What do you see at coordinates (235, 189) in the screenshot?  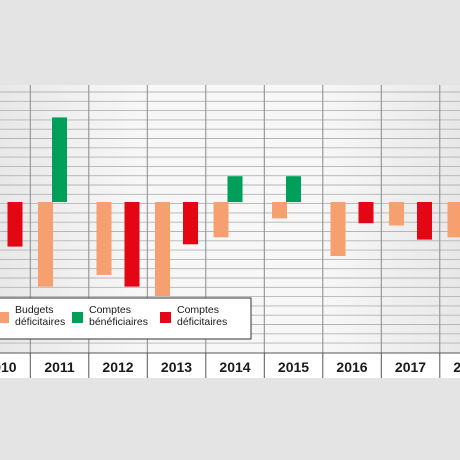 I see `bar-comptes-b-n-ficiaires-2014` at bounding box center [235, 189].